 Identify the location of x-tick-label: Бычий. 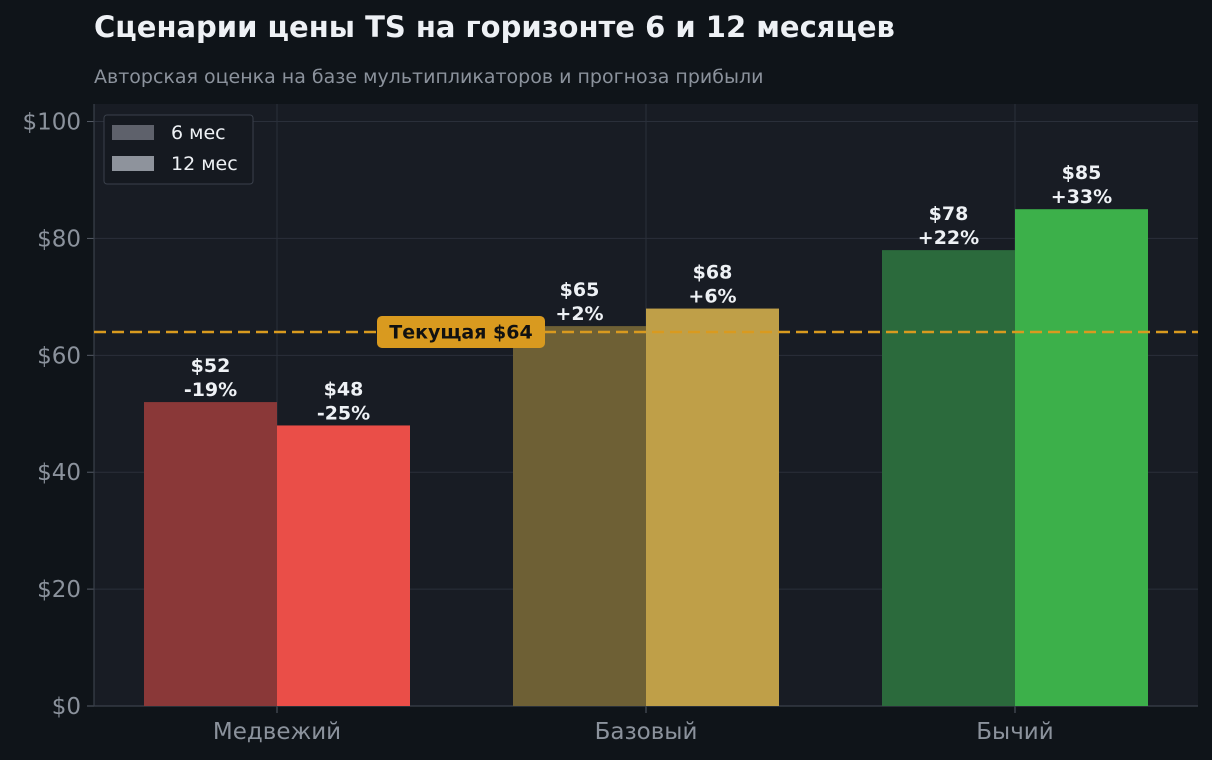
(1014, 732).